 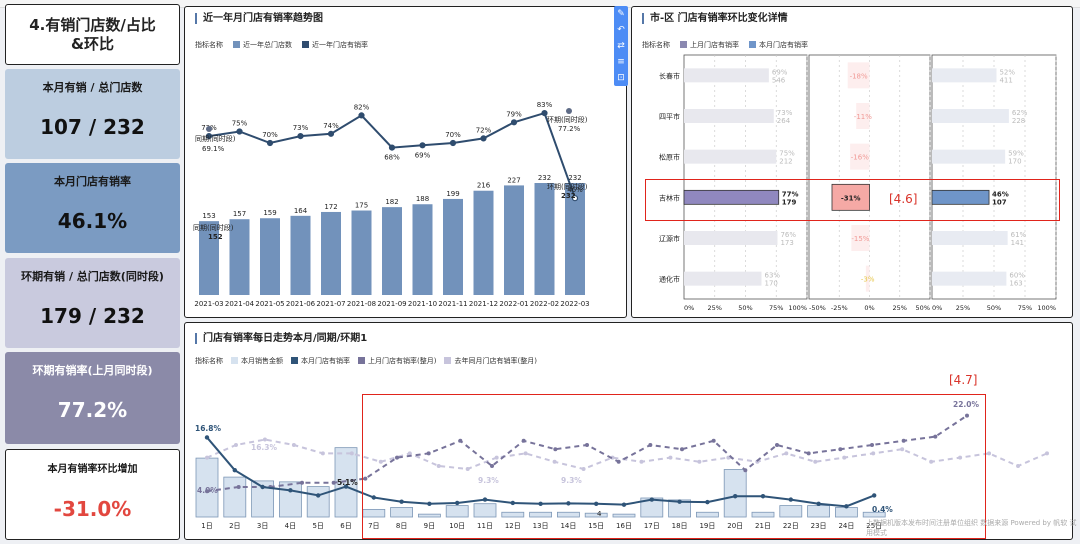 I want to click on daily-x-tick: 16日, so click(x=624, y=526).